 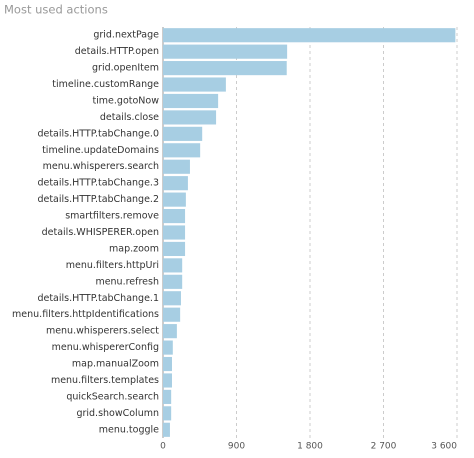 I want to click on y-tick-label: details.HTTP.tabChange.1, so click(x=98, y=298).